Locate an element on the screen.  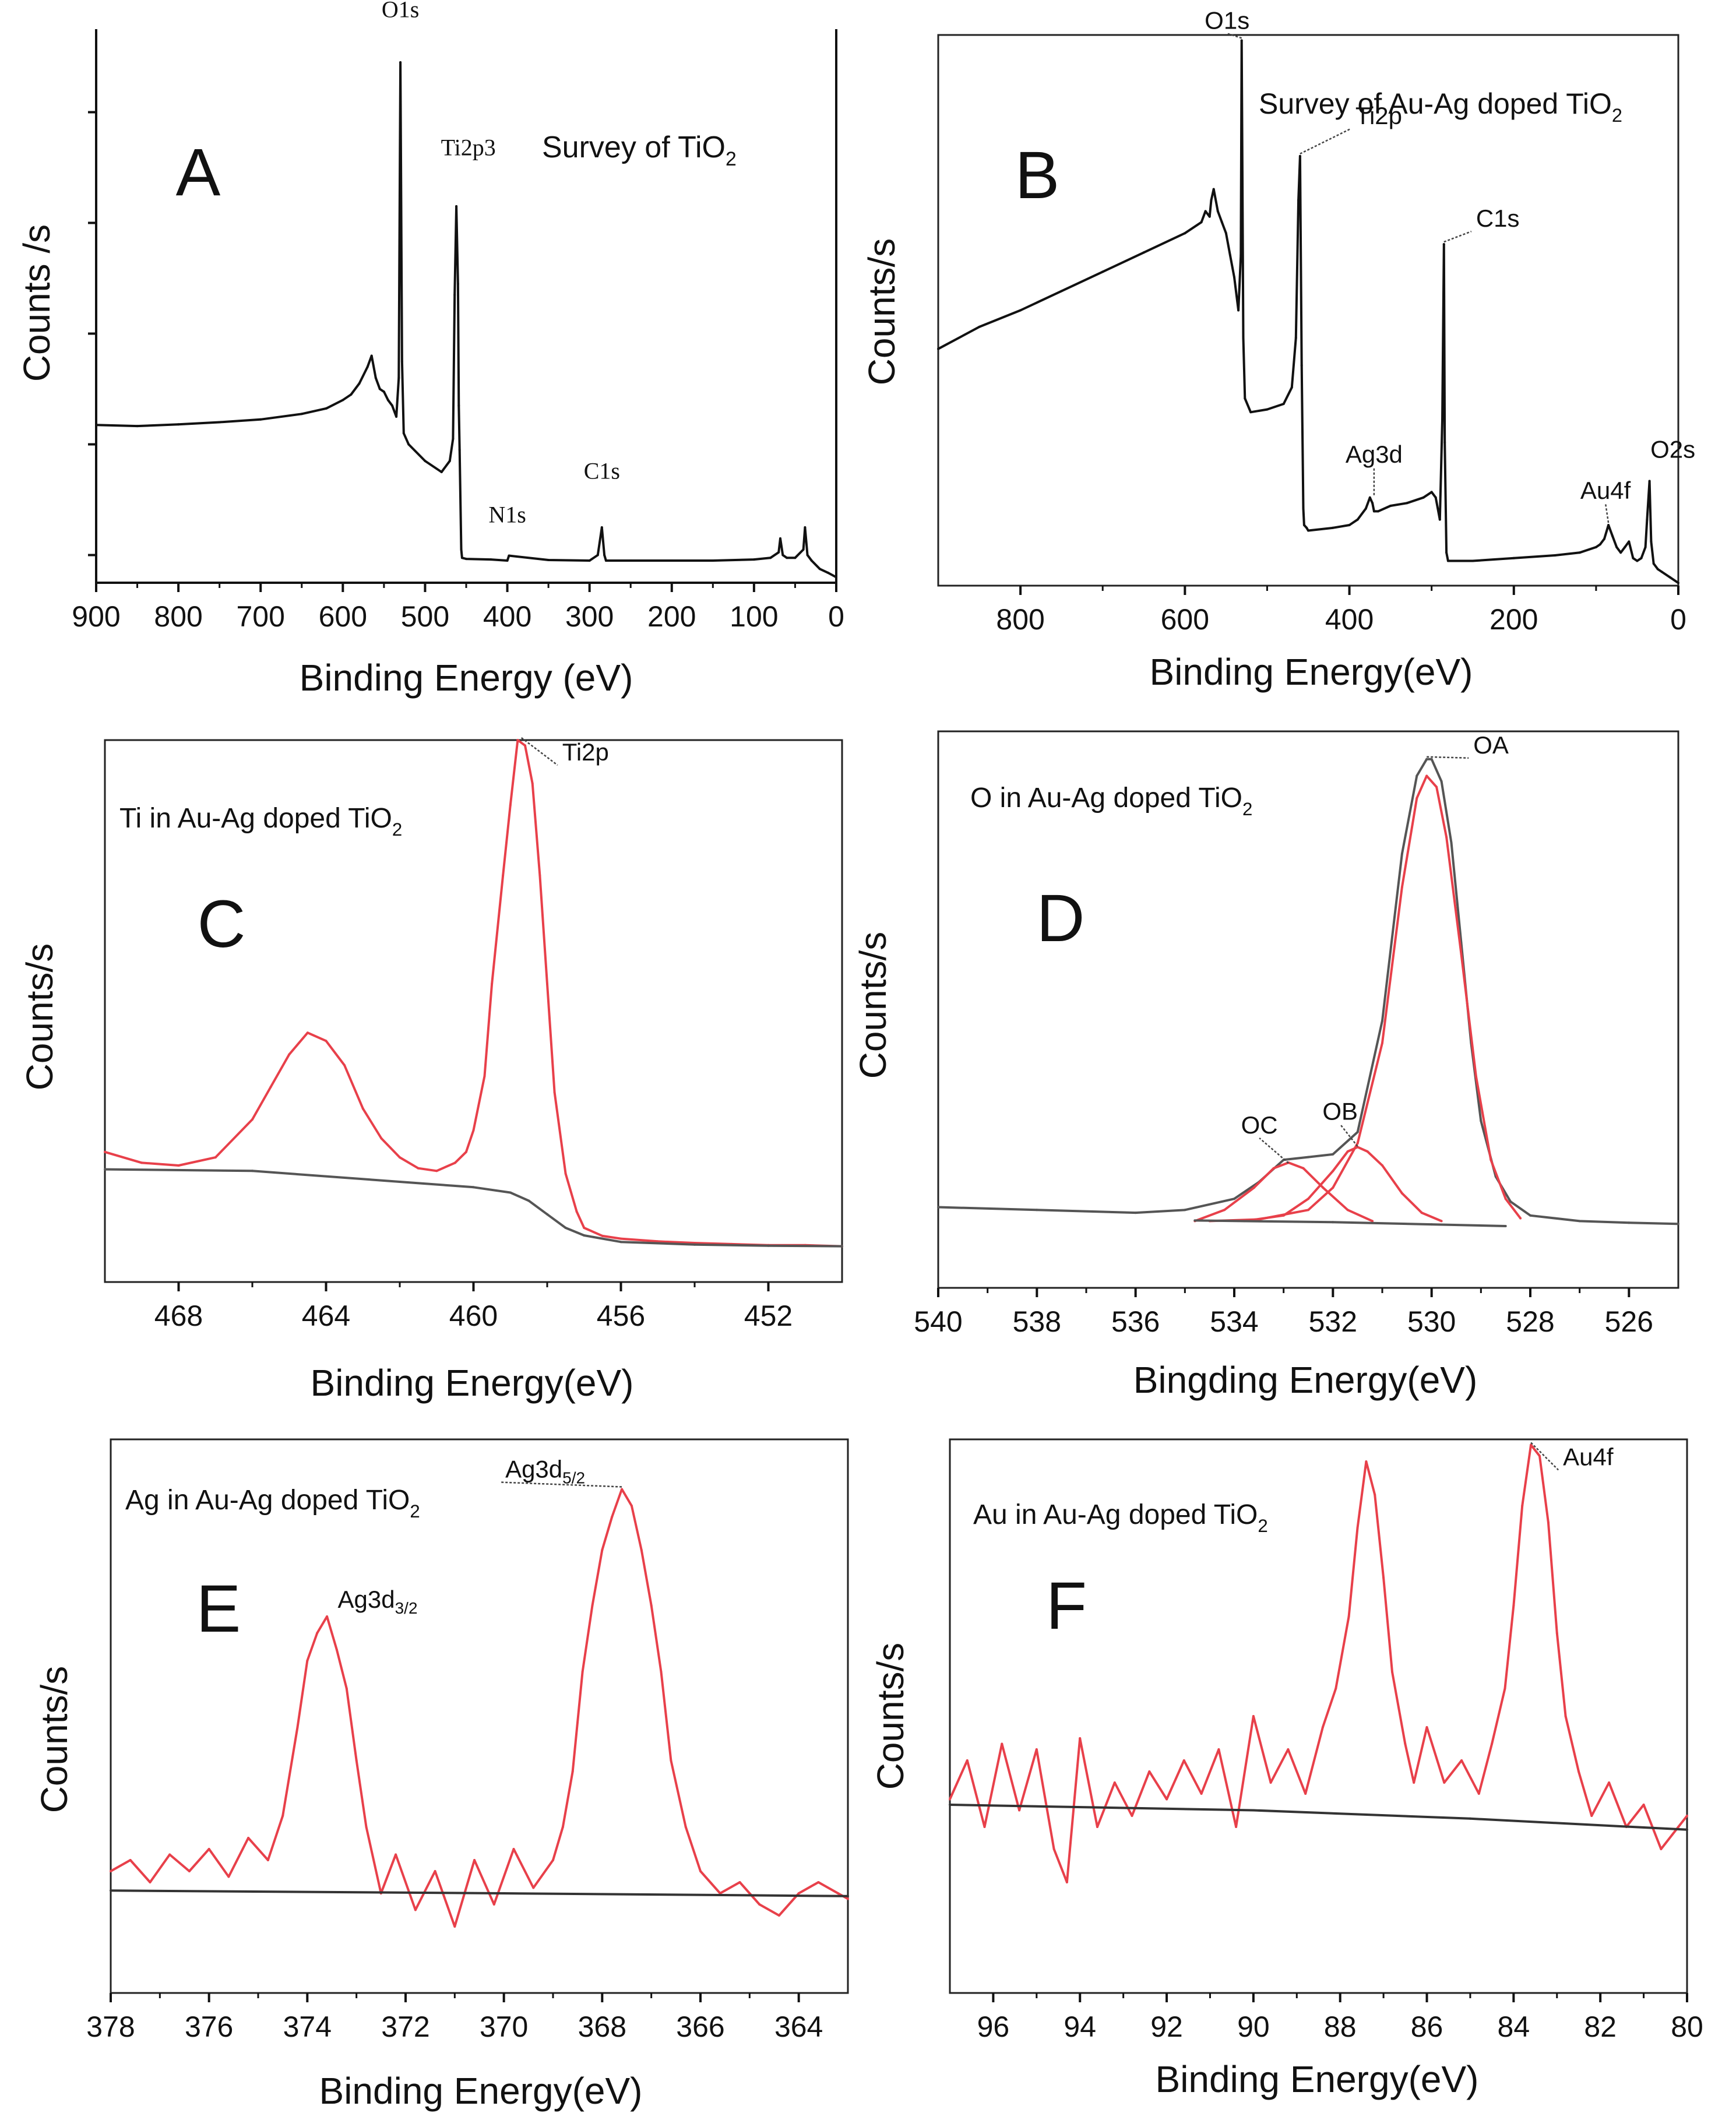
x-tick-label: 534 is located at coordinates (1234, 1321).